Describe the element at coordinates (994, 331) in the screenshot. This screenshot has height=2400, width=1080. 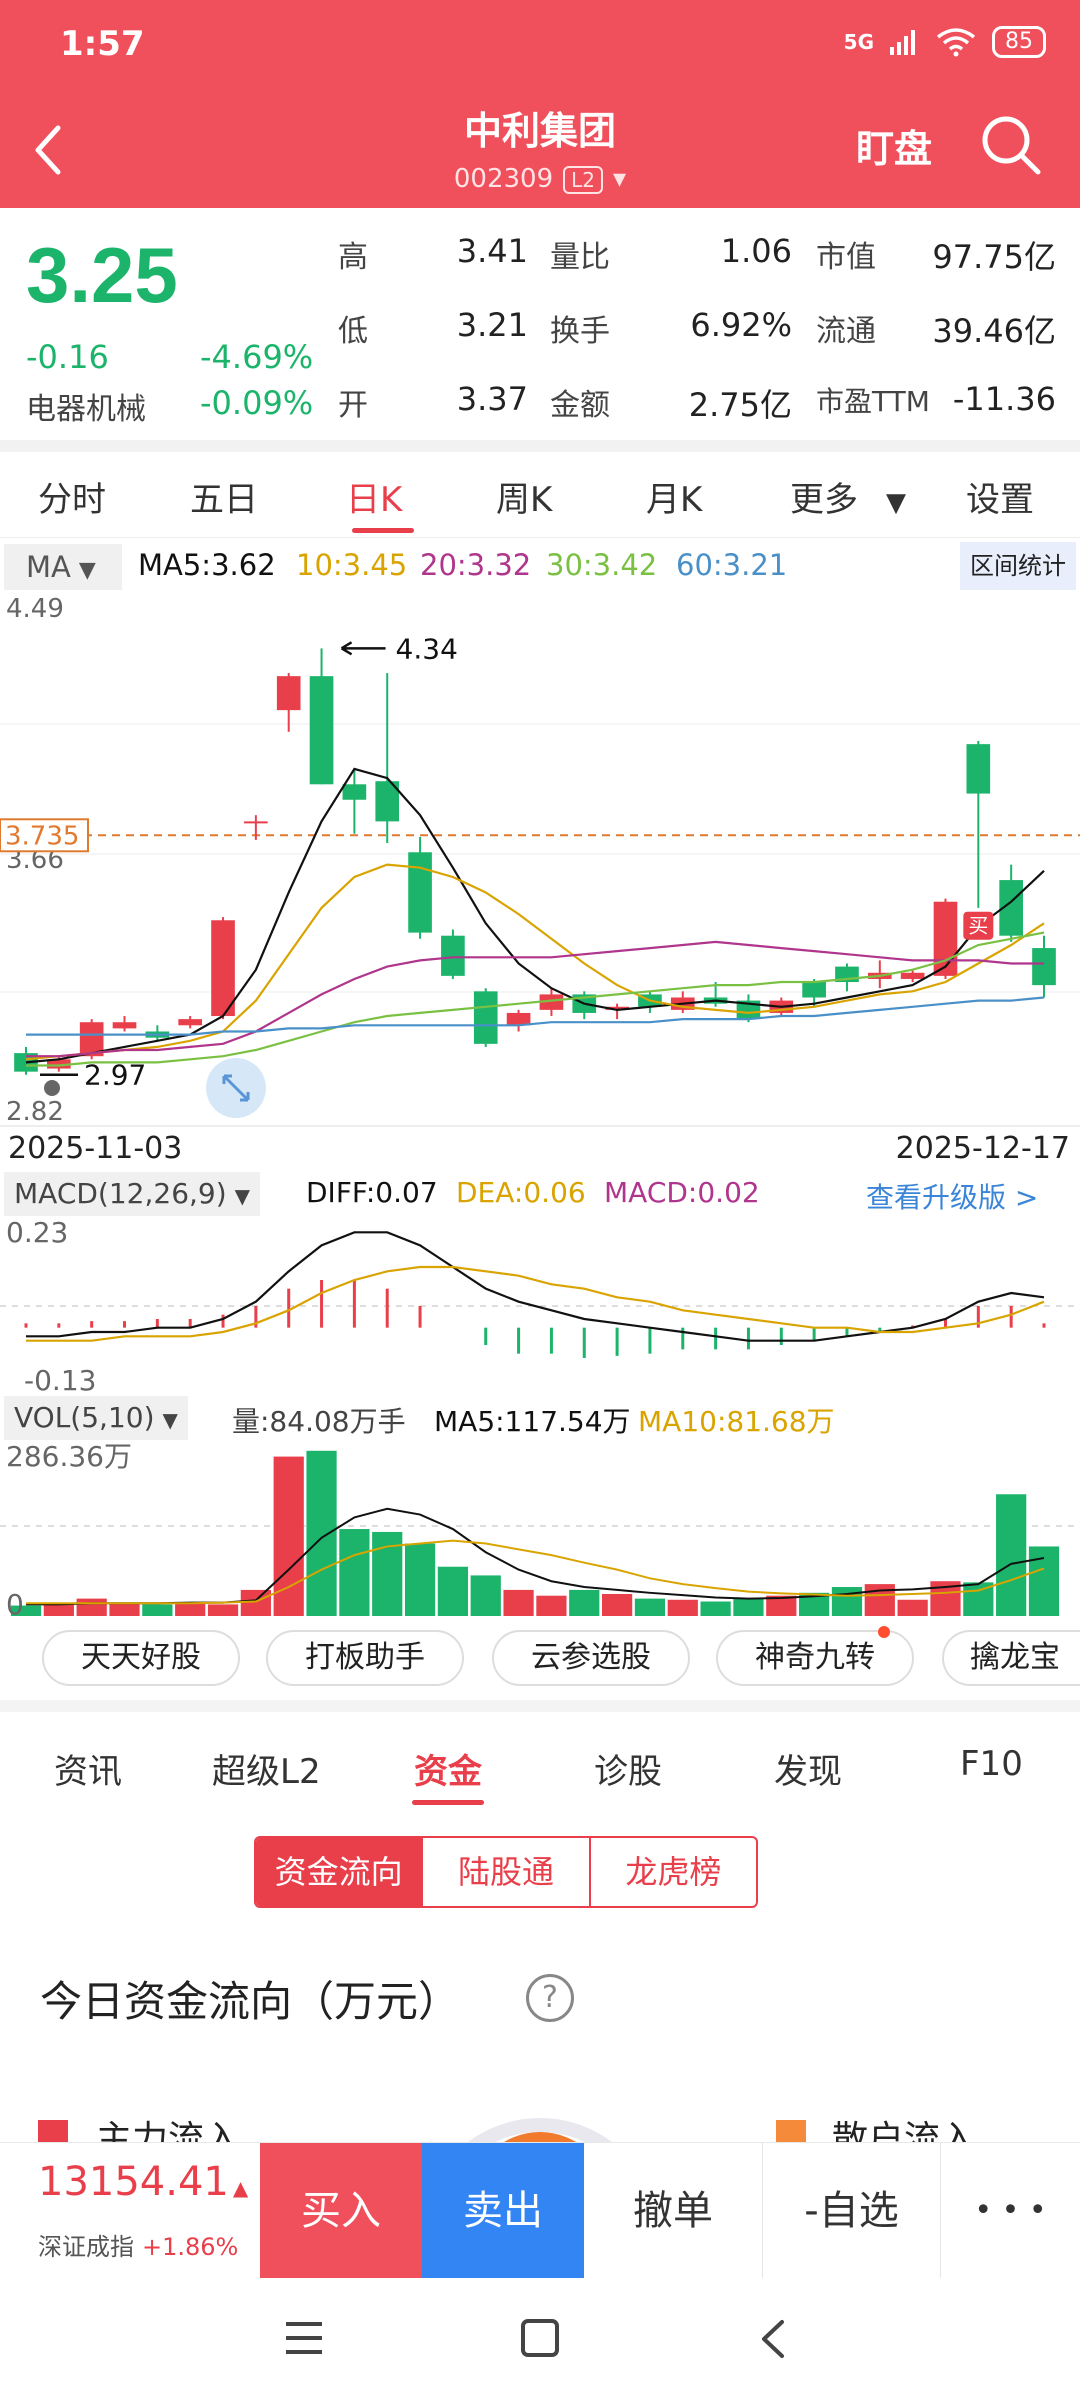
I see `stat-value-float: 39.46亿` at that location.